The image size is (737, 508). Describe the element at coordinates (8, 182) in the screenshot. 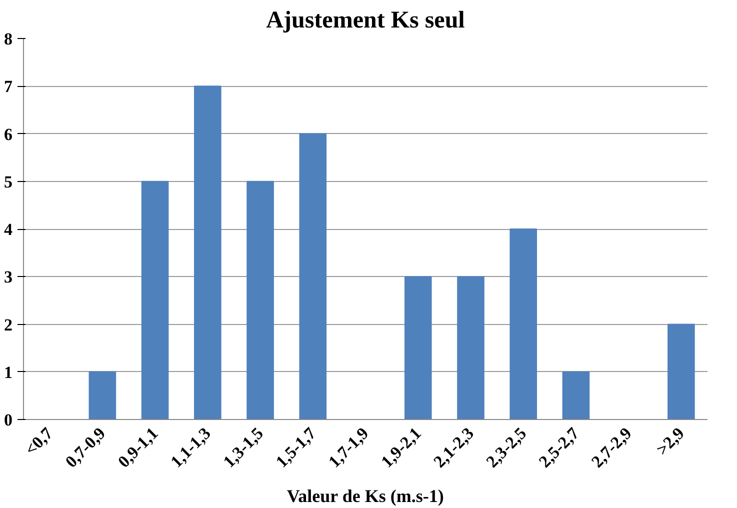

I see `y-tick-label: 5` at that location.